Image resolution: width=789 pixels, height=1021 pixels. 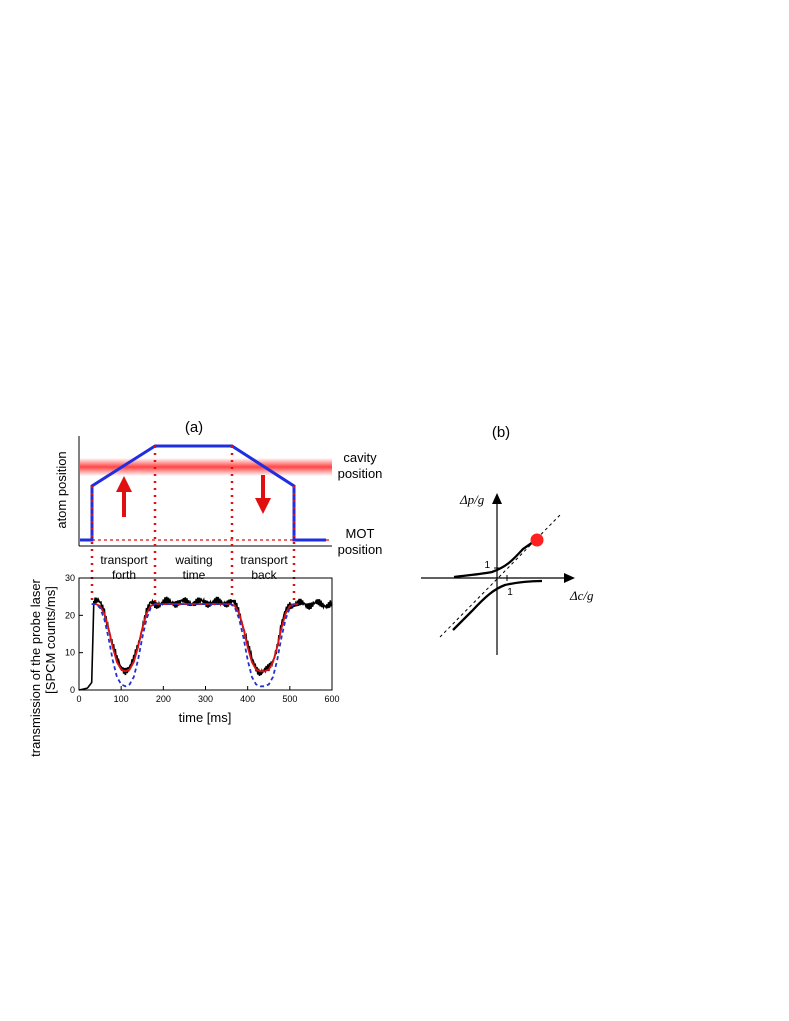 I want to click on x-tick-label-3: 300, so click(x=205, y=699).